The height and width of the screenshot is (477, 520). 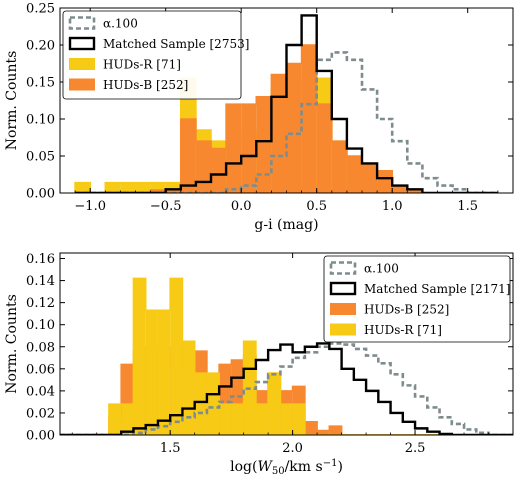 I want to click on x-tick-label: −1.0, so click(x=90, y=206).